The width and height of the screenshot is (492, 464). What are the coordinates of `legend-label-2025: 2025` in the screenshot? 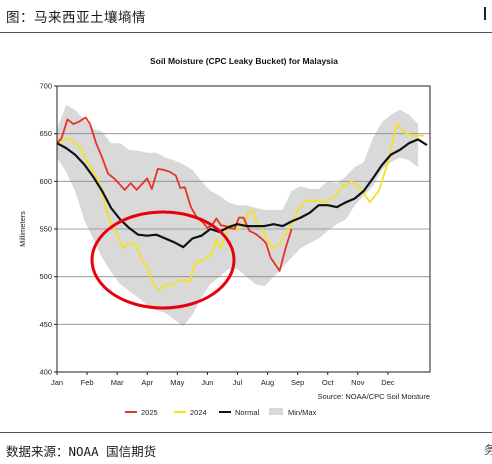 It's located at (149, 412).